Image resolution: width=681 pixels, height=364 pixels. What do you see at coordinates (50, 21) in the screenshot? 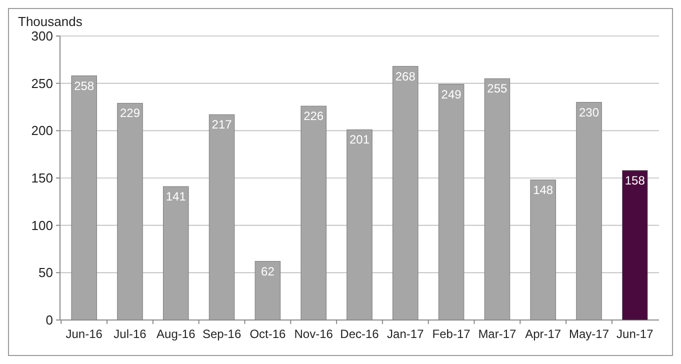
I see `y-axis-title: Thousands` at bounding box center [50, 21].